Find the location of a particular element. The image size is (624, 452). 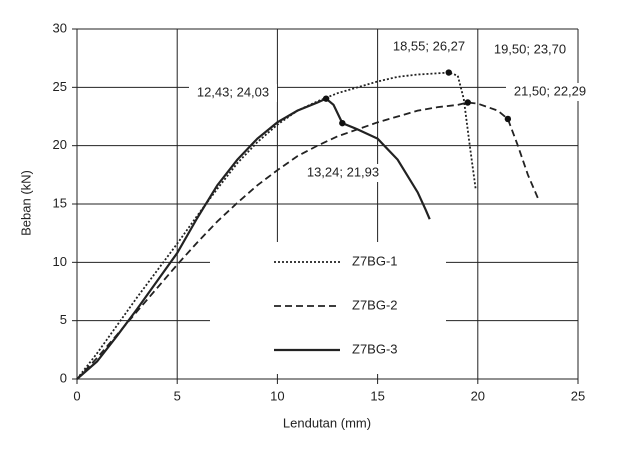

y-tick-label: 20 is located at coordinates (60, 144).